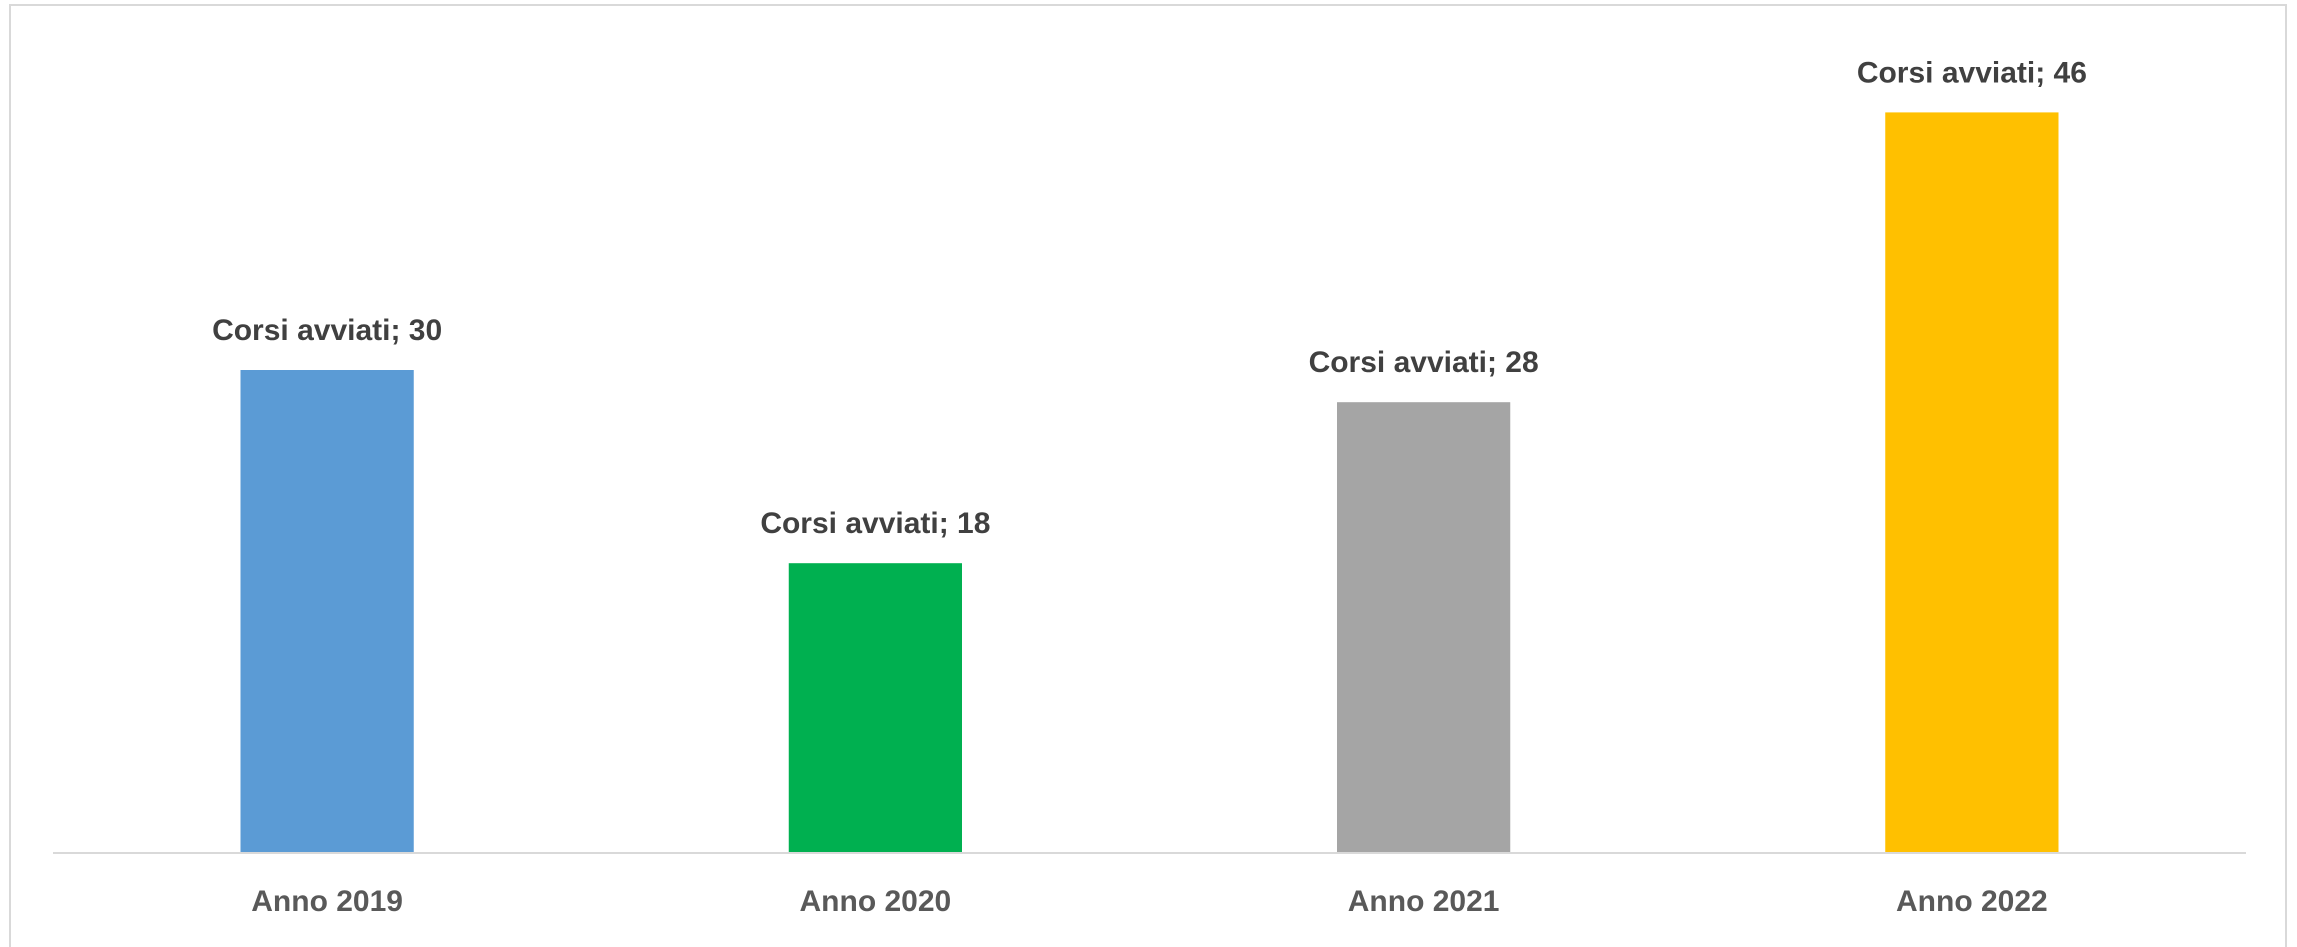 The image size is (2297, 947). What do you see at coordinates (876, 901) in the screenshot?
I see `x-tick-label: Anno 2020` at bounding box center [876, 901].